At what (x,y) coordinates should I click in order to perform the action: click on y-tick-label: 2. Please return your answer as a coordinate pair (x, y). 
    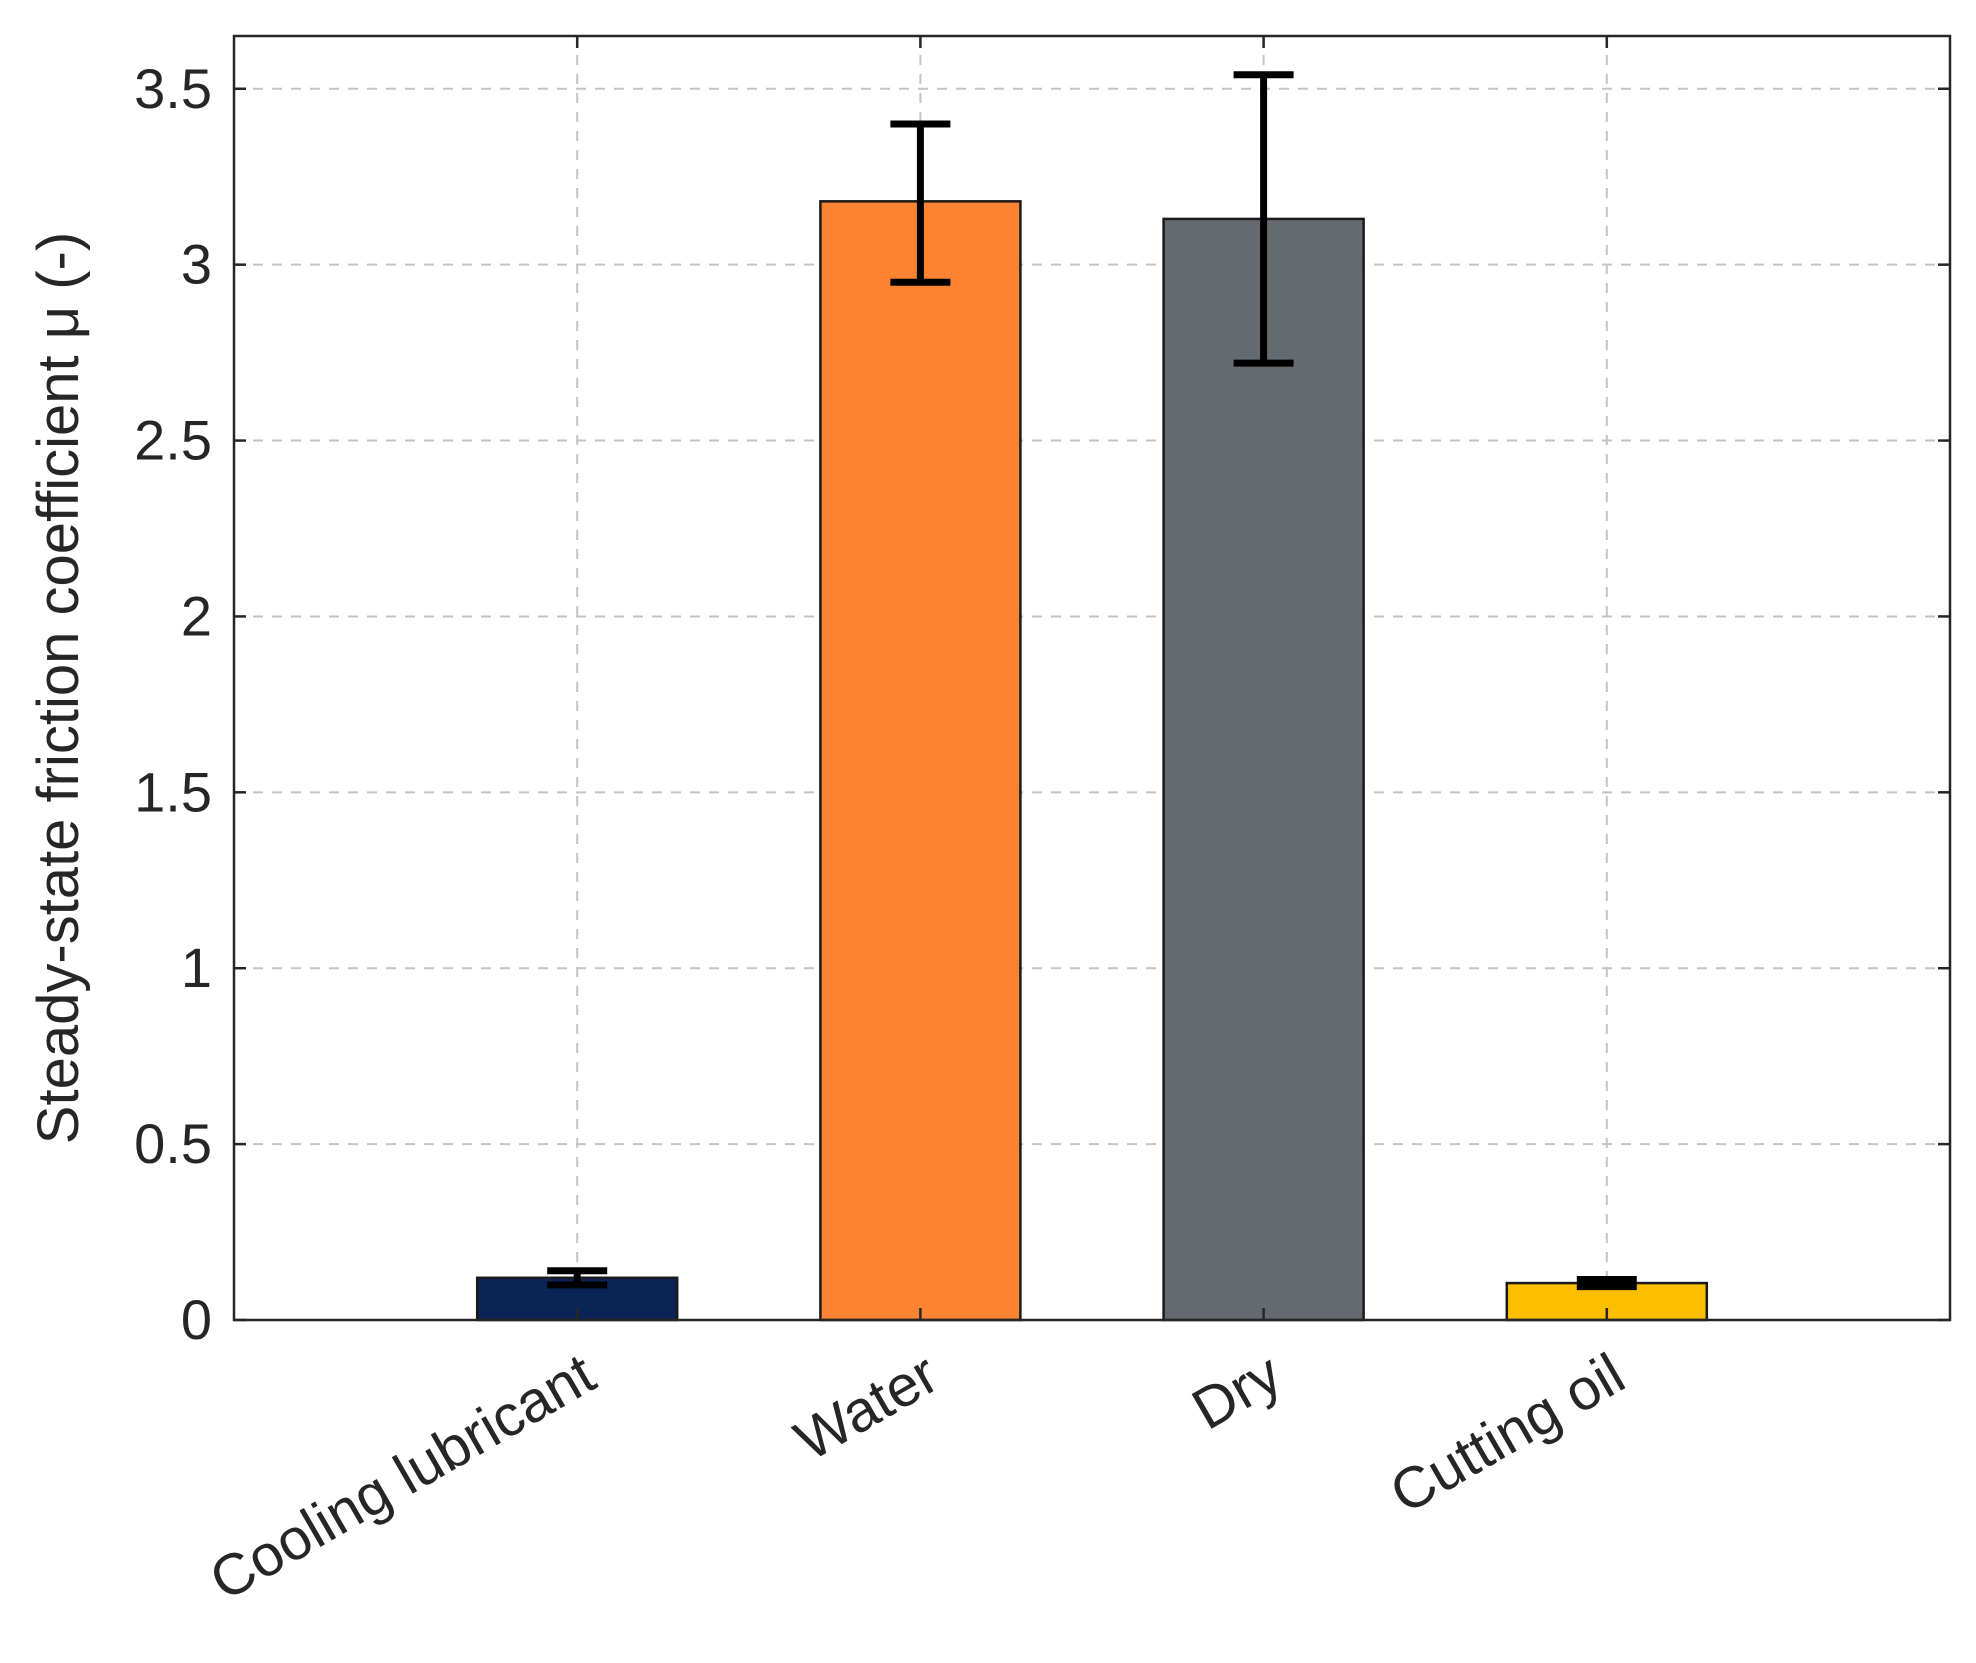
    Looking at the image, I should click on (196, 615).